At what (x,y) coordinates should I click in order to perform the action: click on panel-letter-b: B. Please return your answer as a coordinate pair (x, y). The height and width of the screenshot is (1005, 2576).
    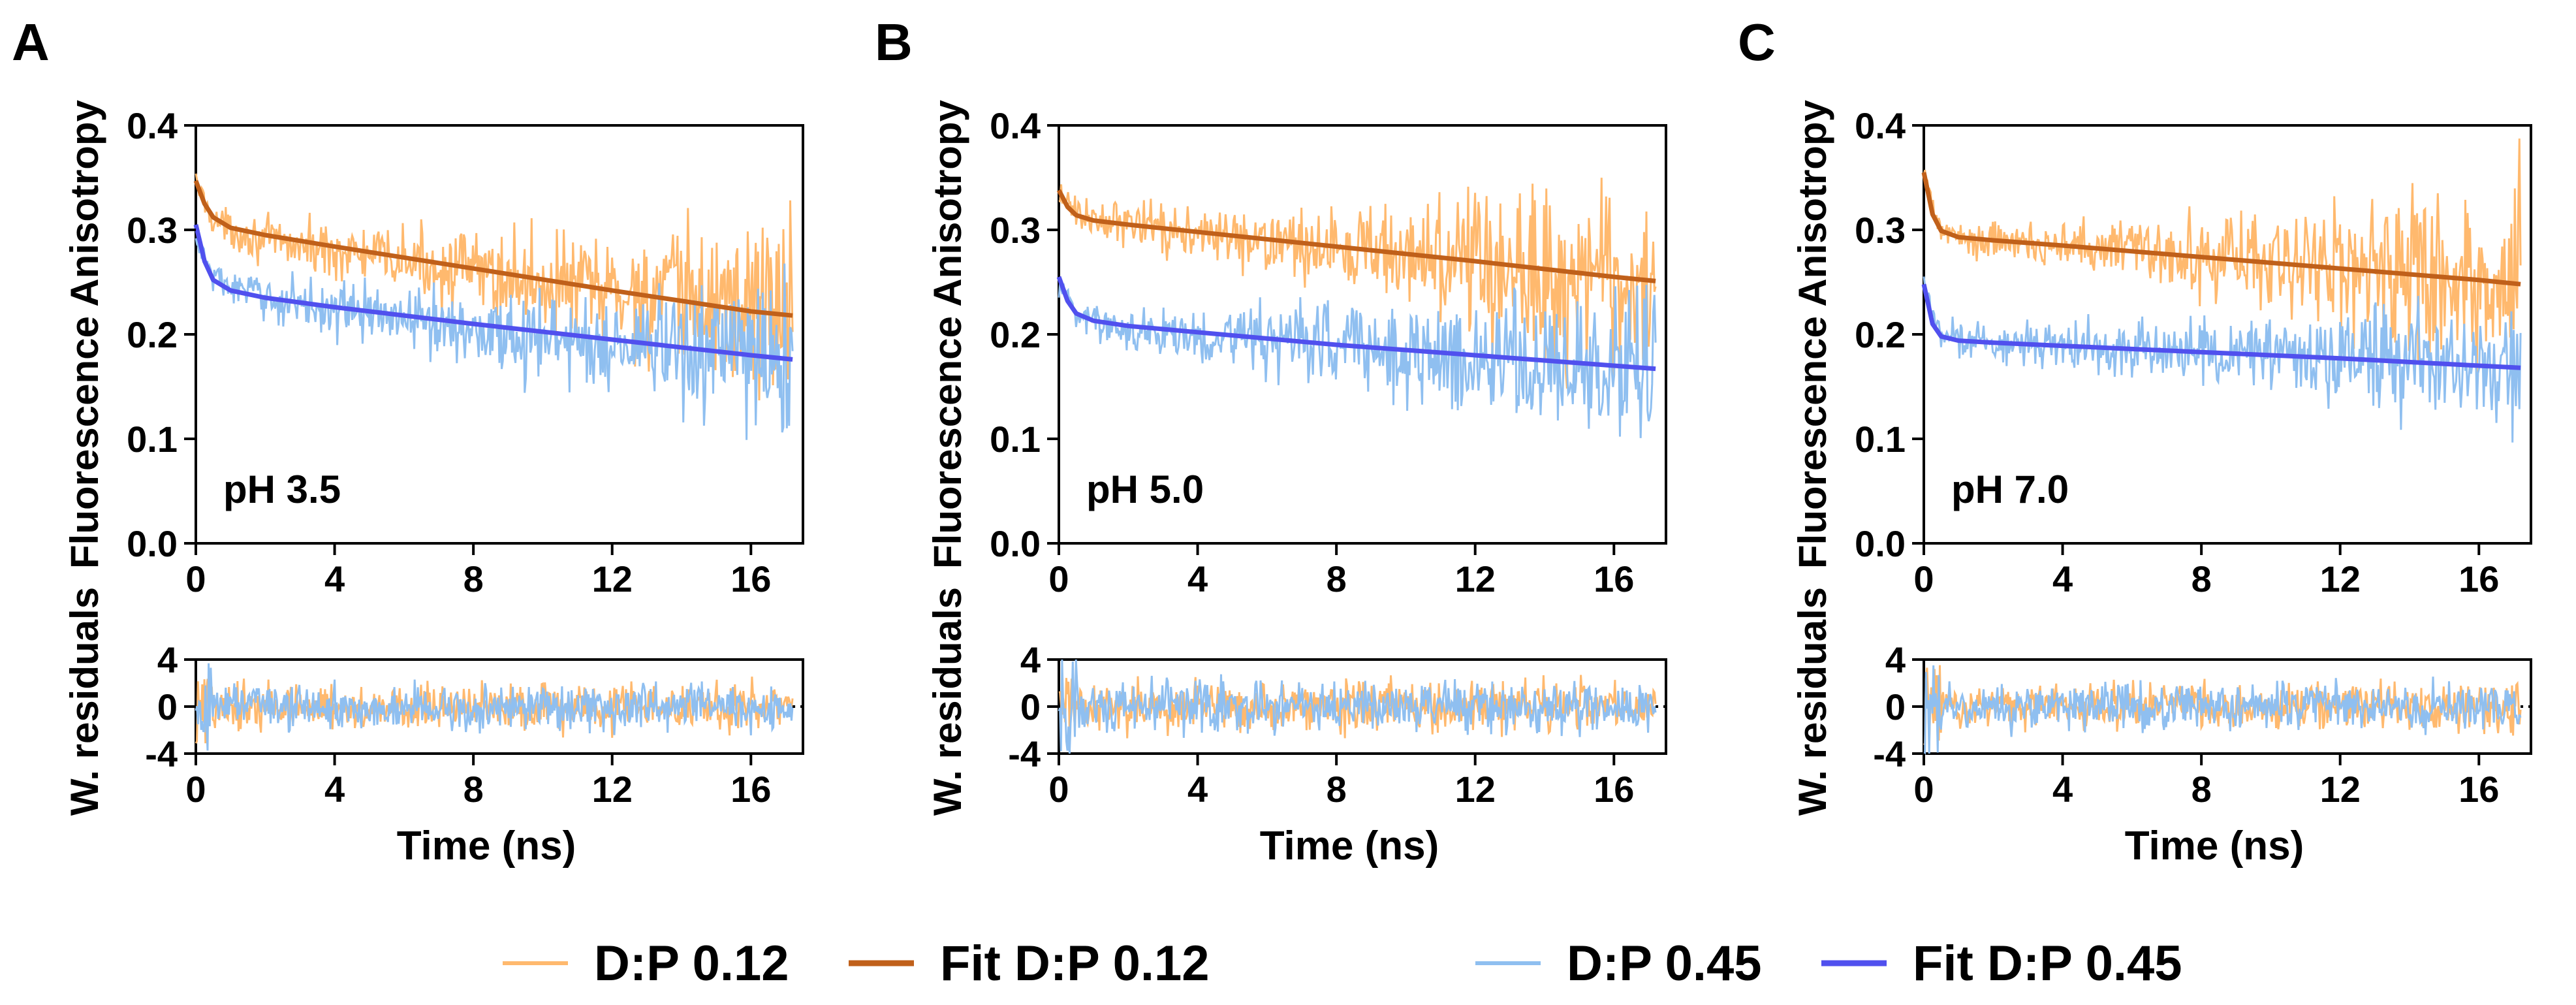
    Looking at the image, I should click on (894, 42).